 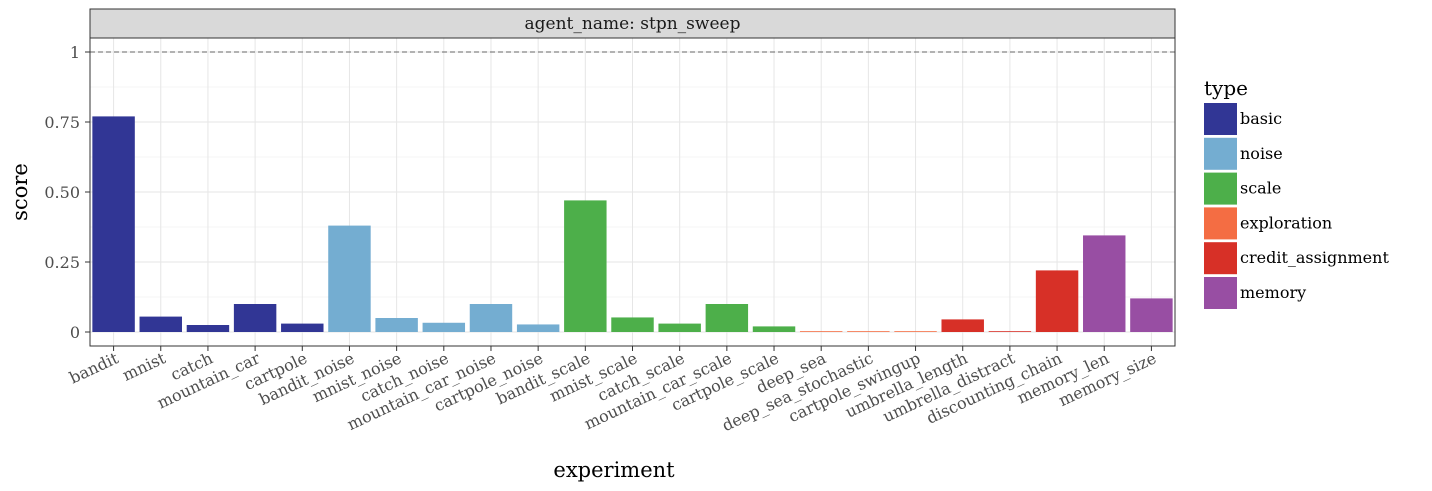 What do you see at coordinates (62, 122) in the screenshot?
I see `y-tick-label: 0.75` at bounding box center [62, 122].